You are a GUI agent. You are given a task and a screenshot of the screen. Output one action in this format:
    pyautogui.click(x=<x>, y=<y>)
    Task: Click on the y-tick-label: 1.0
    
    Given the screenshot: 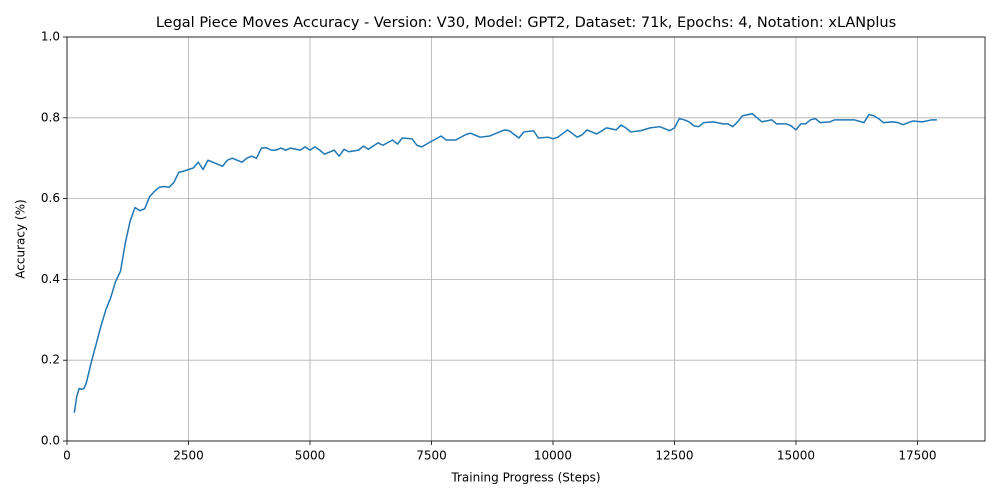 What is the action you would take?
    pyautogui.click(x=50, y=37)
    